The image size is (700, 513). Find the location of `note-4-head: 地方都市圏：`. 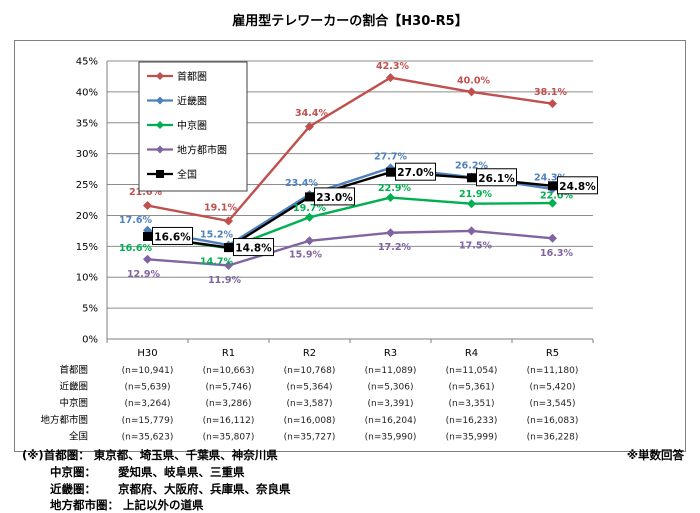

note-4-head: 地方都市圏： is located at coordinates (84, 505).